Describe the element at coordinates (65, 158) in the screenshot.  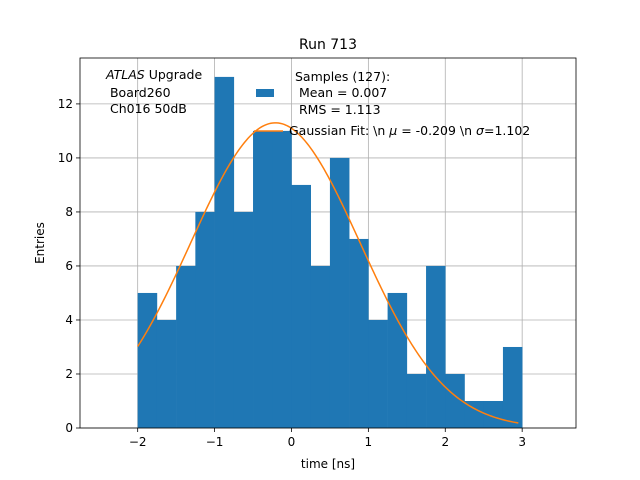
I see `y-tick-label: 10` at that location.